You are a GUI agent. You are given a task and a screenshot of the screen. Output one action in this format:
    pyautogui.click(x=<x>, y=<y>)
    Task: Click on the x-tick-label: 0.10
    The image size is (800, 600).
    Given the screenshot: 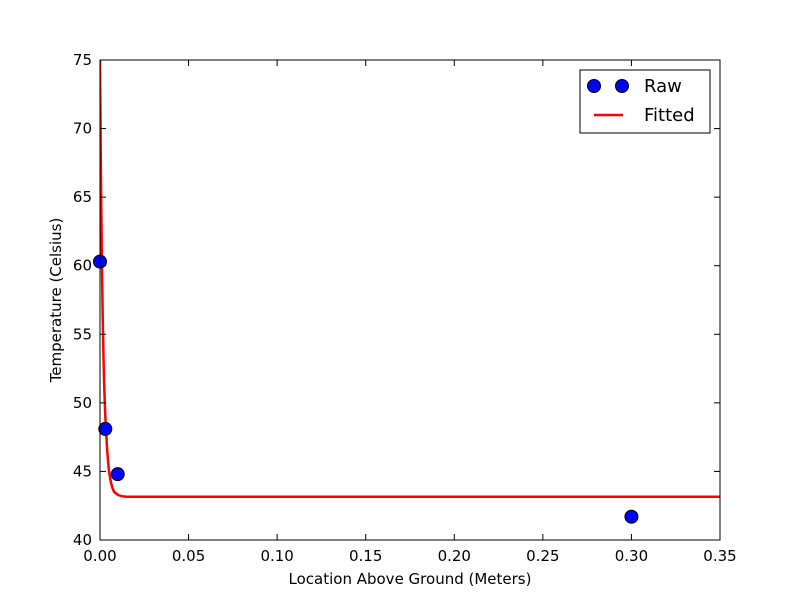 What is the action you would take?
    pyautogui.click(x=276, y=556)
    